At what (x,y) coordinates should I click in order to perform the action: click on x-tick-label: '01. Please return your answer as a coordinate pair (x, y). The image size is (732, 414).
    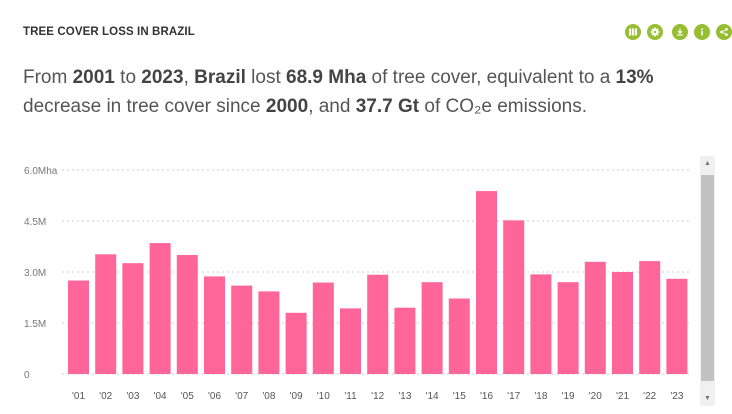
    Looking at the image, I should click on (78, 396).